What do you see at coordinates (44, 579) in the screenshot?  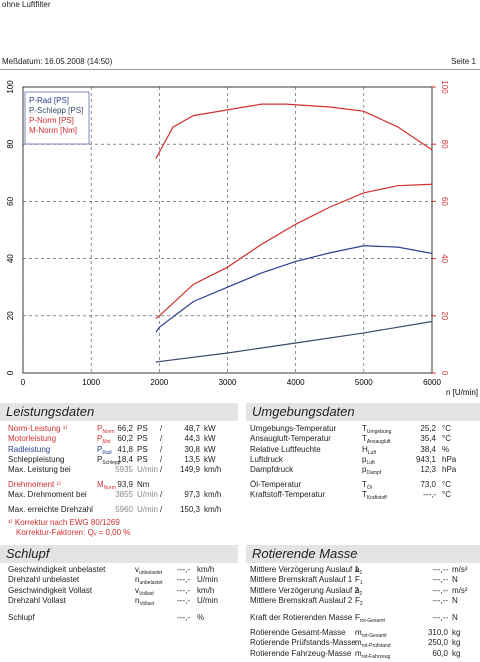 I see `row-label: Drehzahl unbelastet` at bounding box center [44, 579].